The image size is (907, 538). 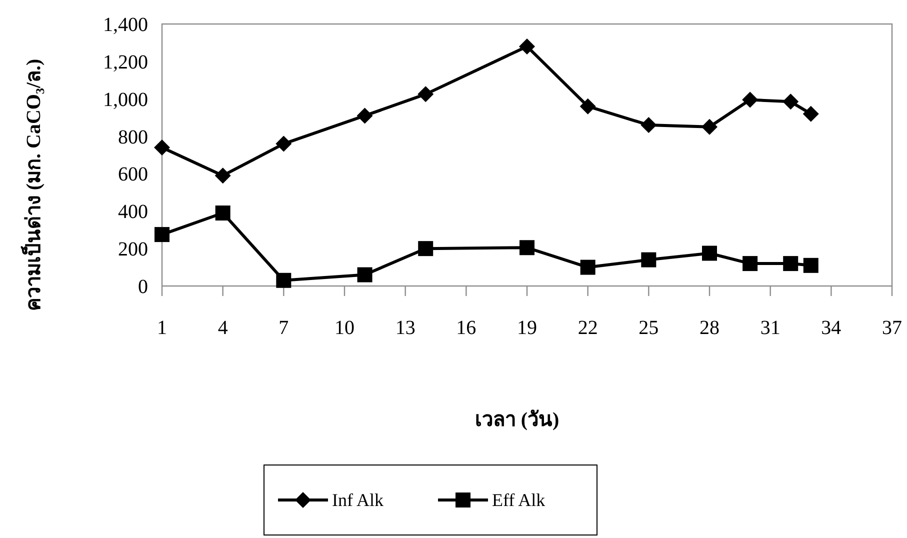 I want to click on y-tick-label: 800, so click(x=133, y=137).